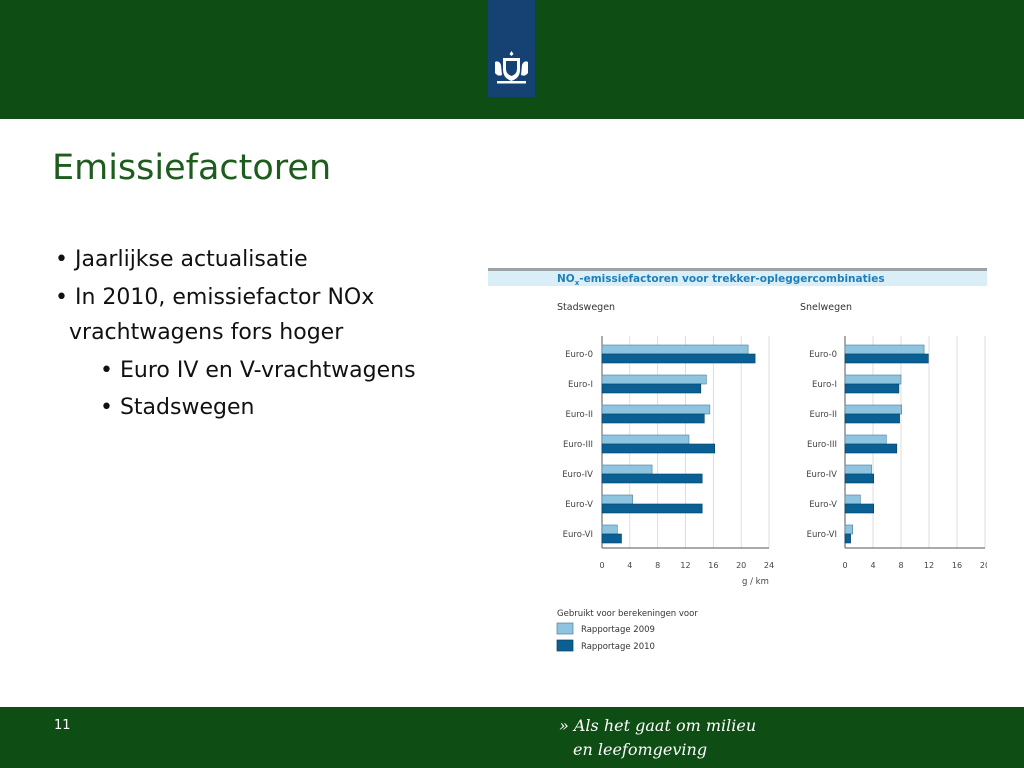  I want to click on coat-of-arms-icon, so click(511, 67).